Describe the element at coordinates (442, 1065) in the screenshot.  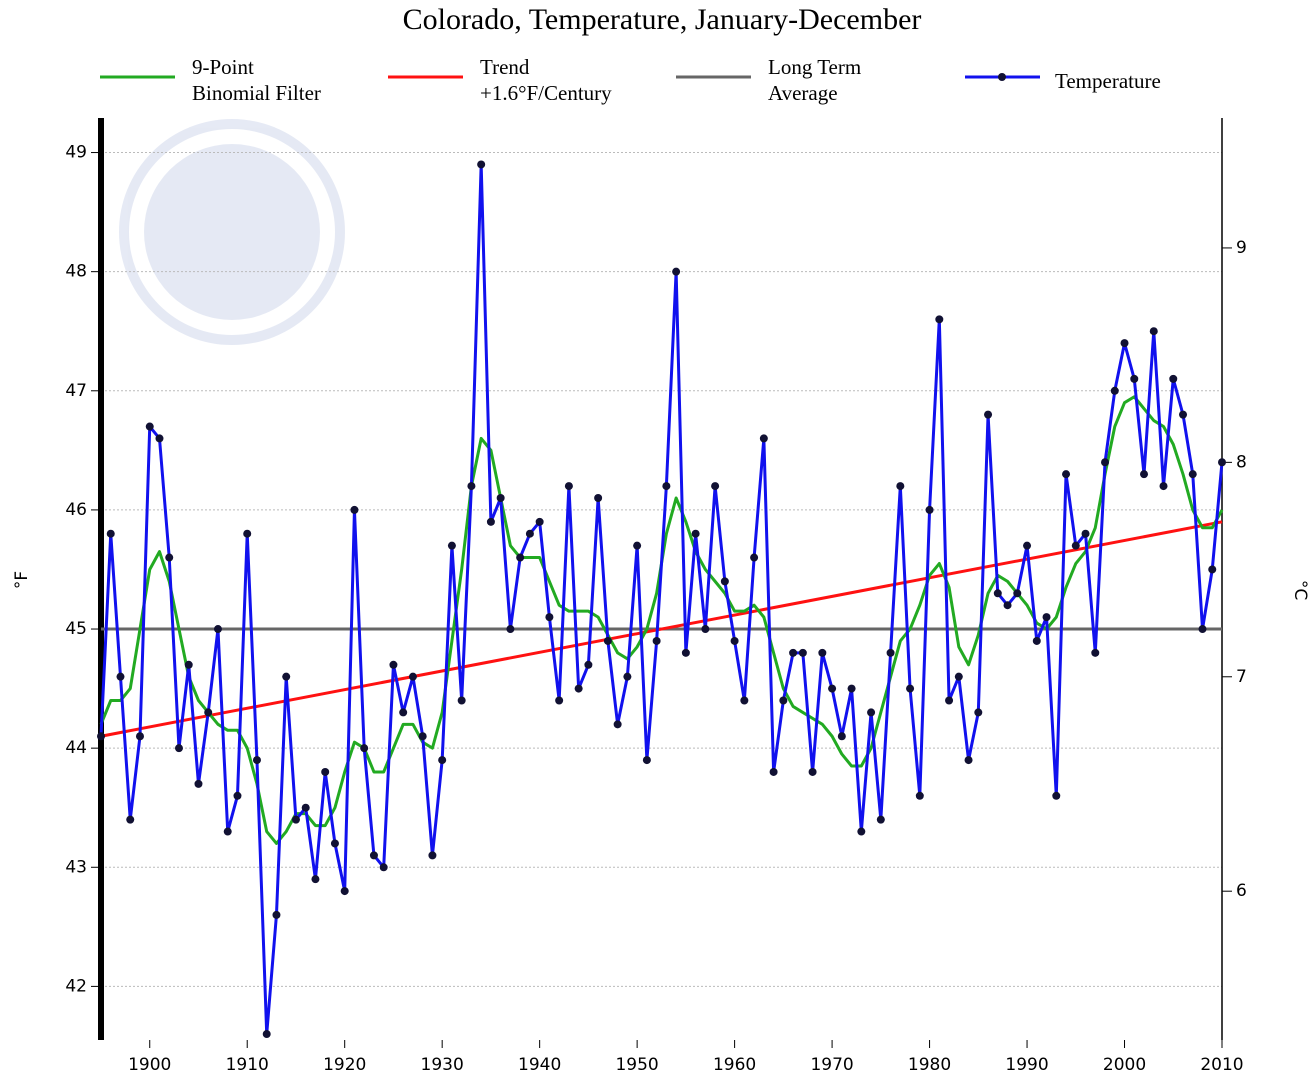
I see `x-tick-label: 1930` at that location.